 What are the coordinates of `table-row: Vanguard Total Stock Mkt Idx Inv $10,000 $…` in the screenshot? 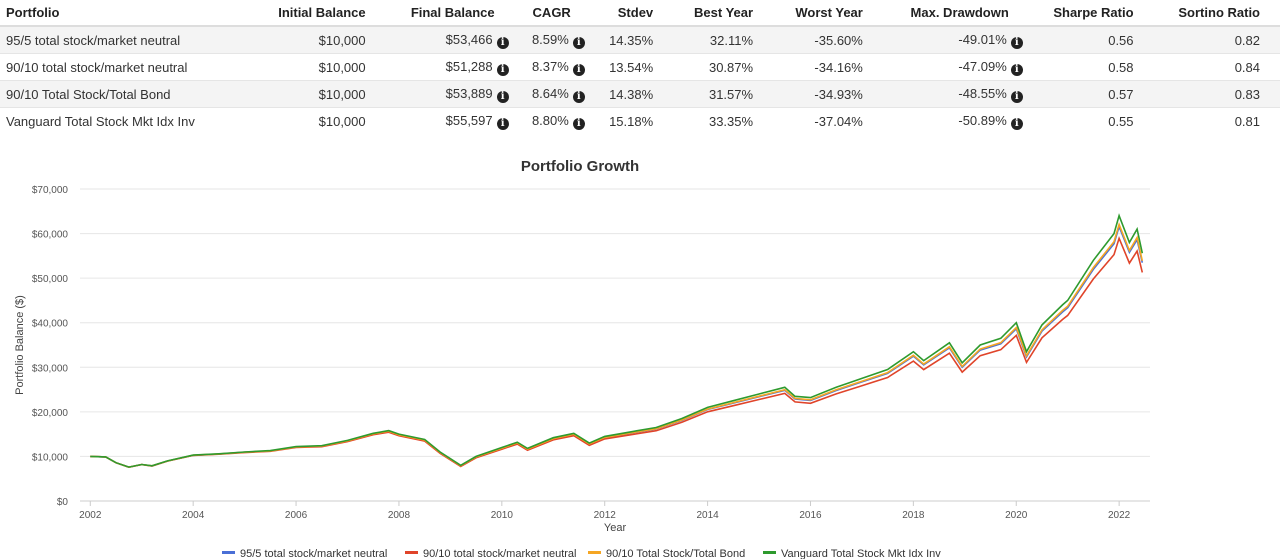 It's located at (640, 120).